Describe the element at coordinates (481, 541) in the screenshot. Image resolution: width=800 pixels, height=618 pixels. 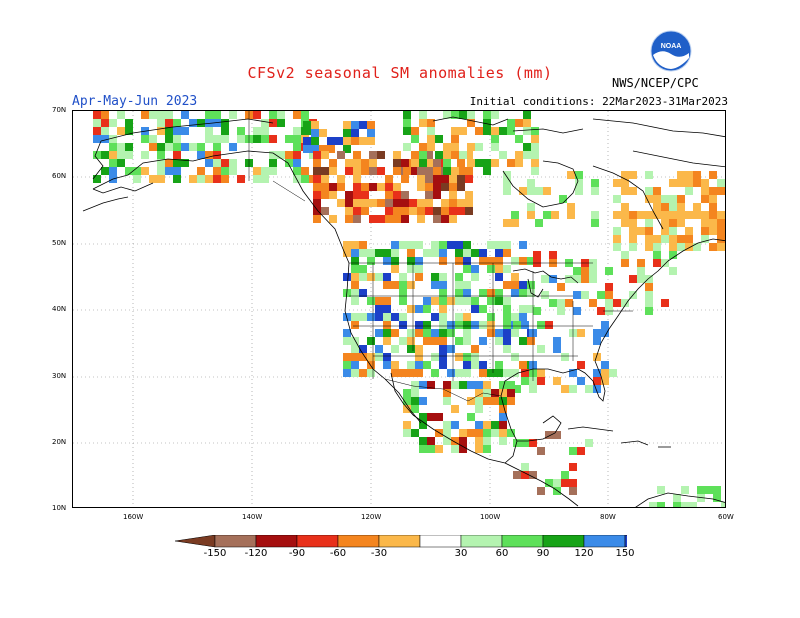
I see `colorbar-swatch` at that location.